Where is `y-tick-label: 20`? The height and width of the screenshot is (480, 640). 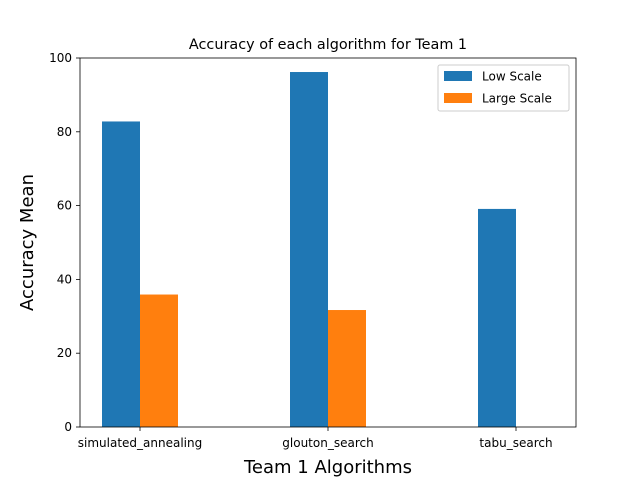
y-tick-label: 20 is located at coordinates (64, 353).